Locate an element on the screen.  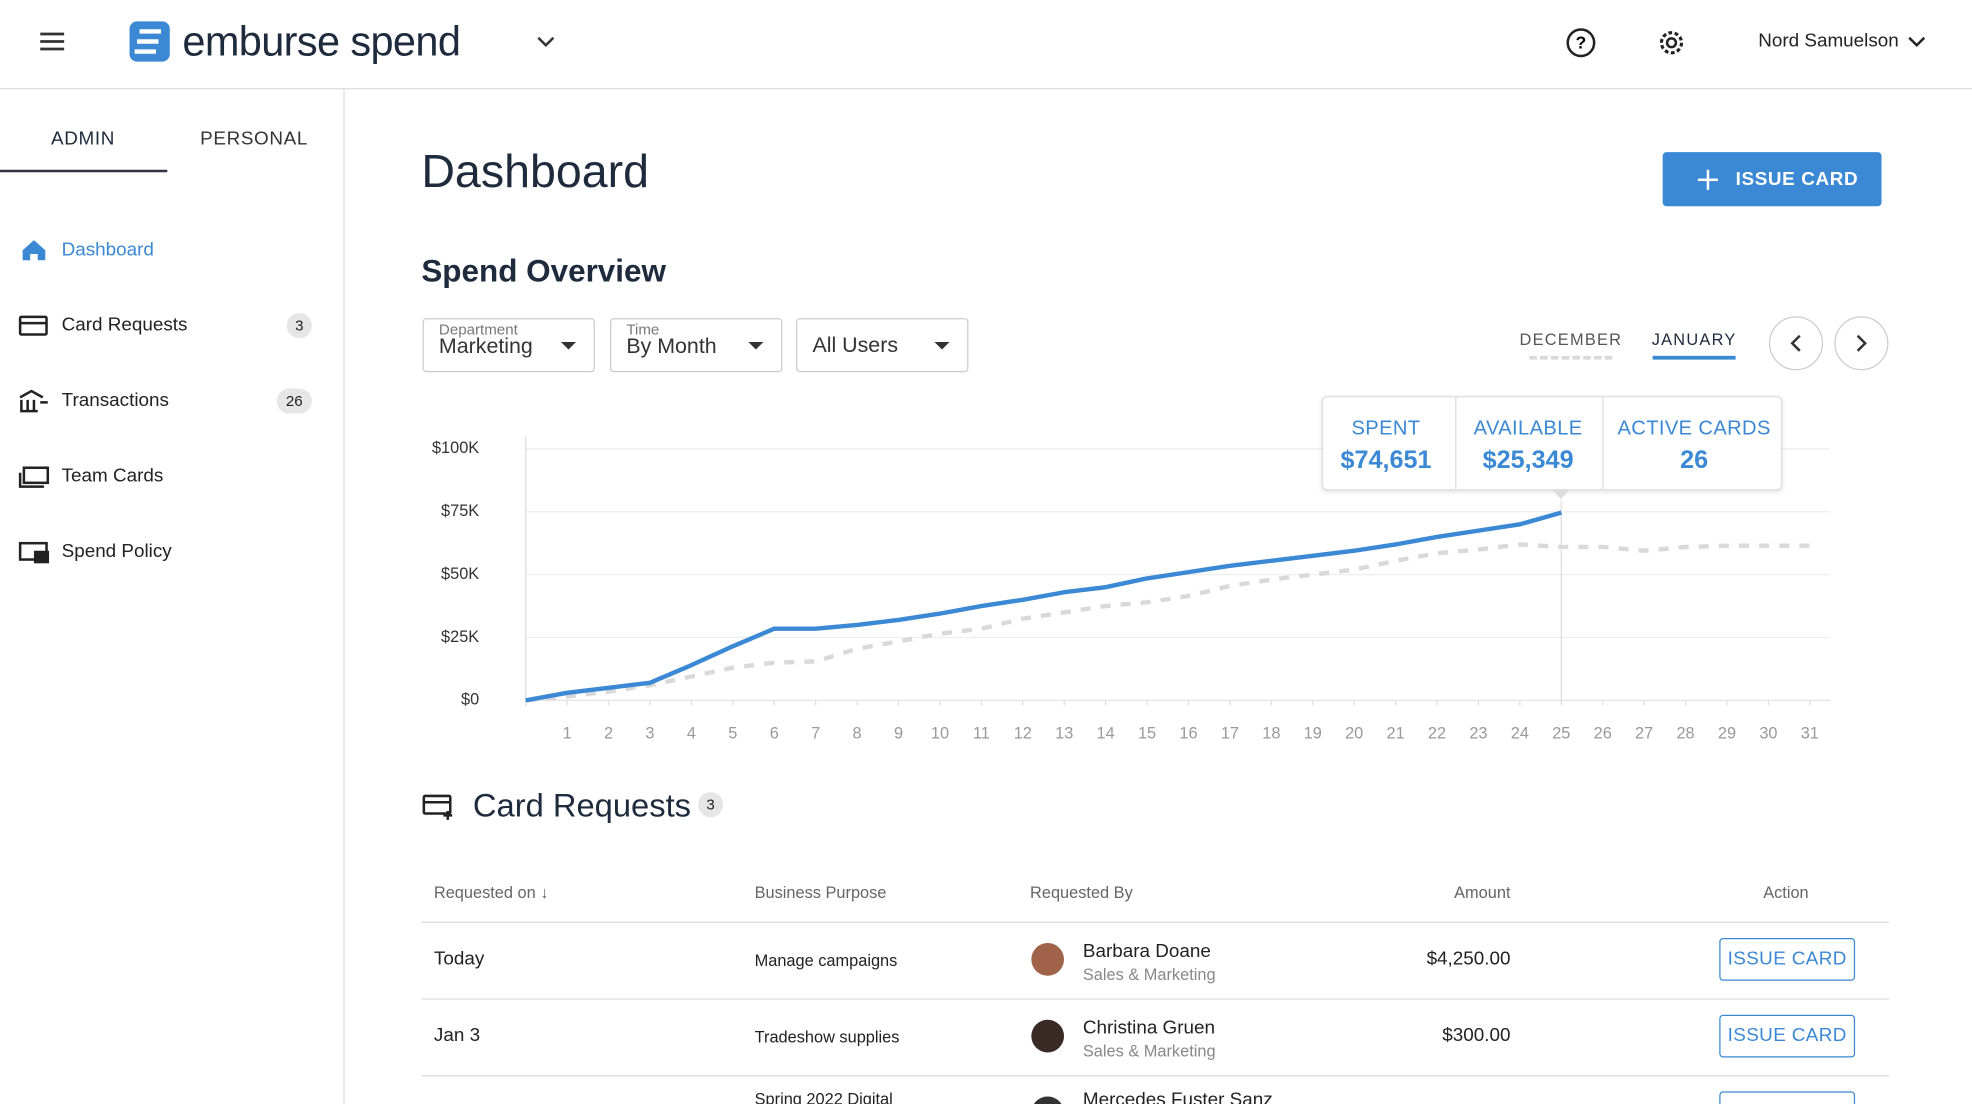
month-toggle: JANUARY is located at coordinates (1694, 339).